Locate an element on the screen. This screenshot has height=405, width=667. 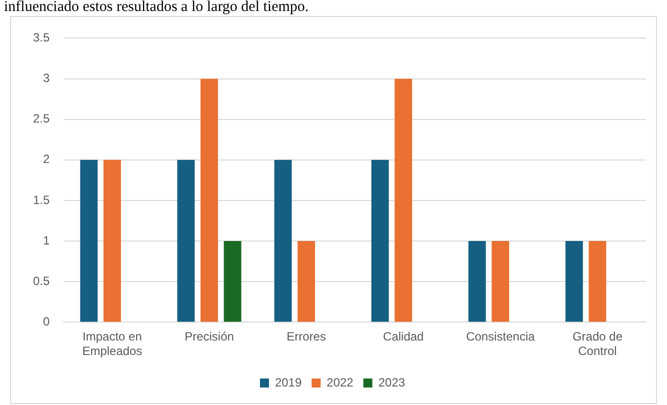
y-tick-label: 1.5 is located at coordinates (41, 199).